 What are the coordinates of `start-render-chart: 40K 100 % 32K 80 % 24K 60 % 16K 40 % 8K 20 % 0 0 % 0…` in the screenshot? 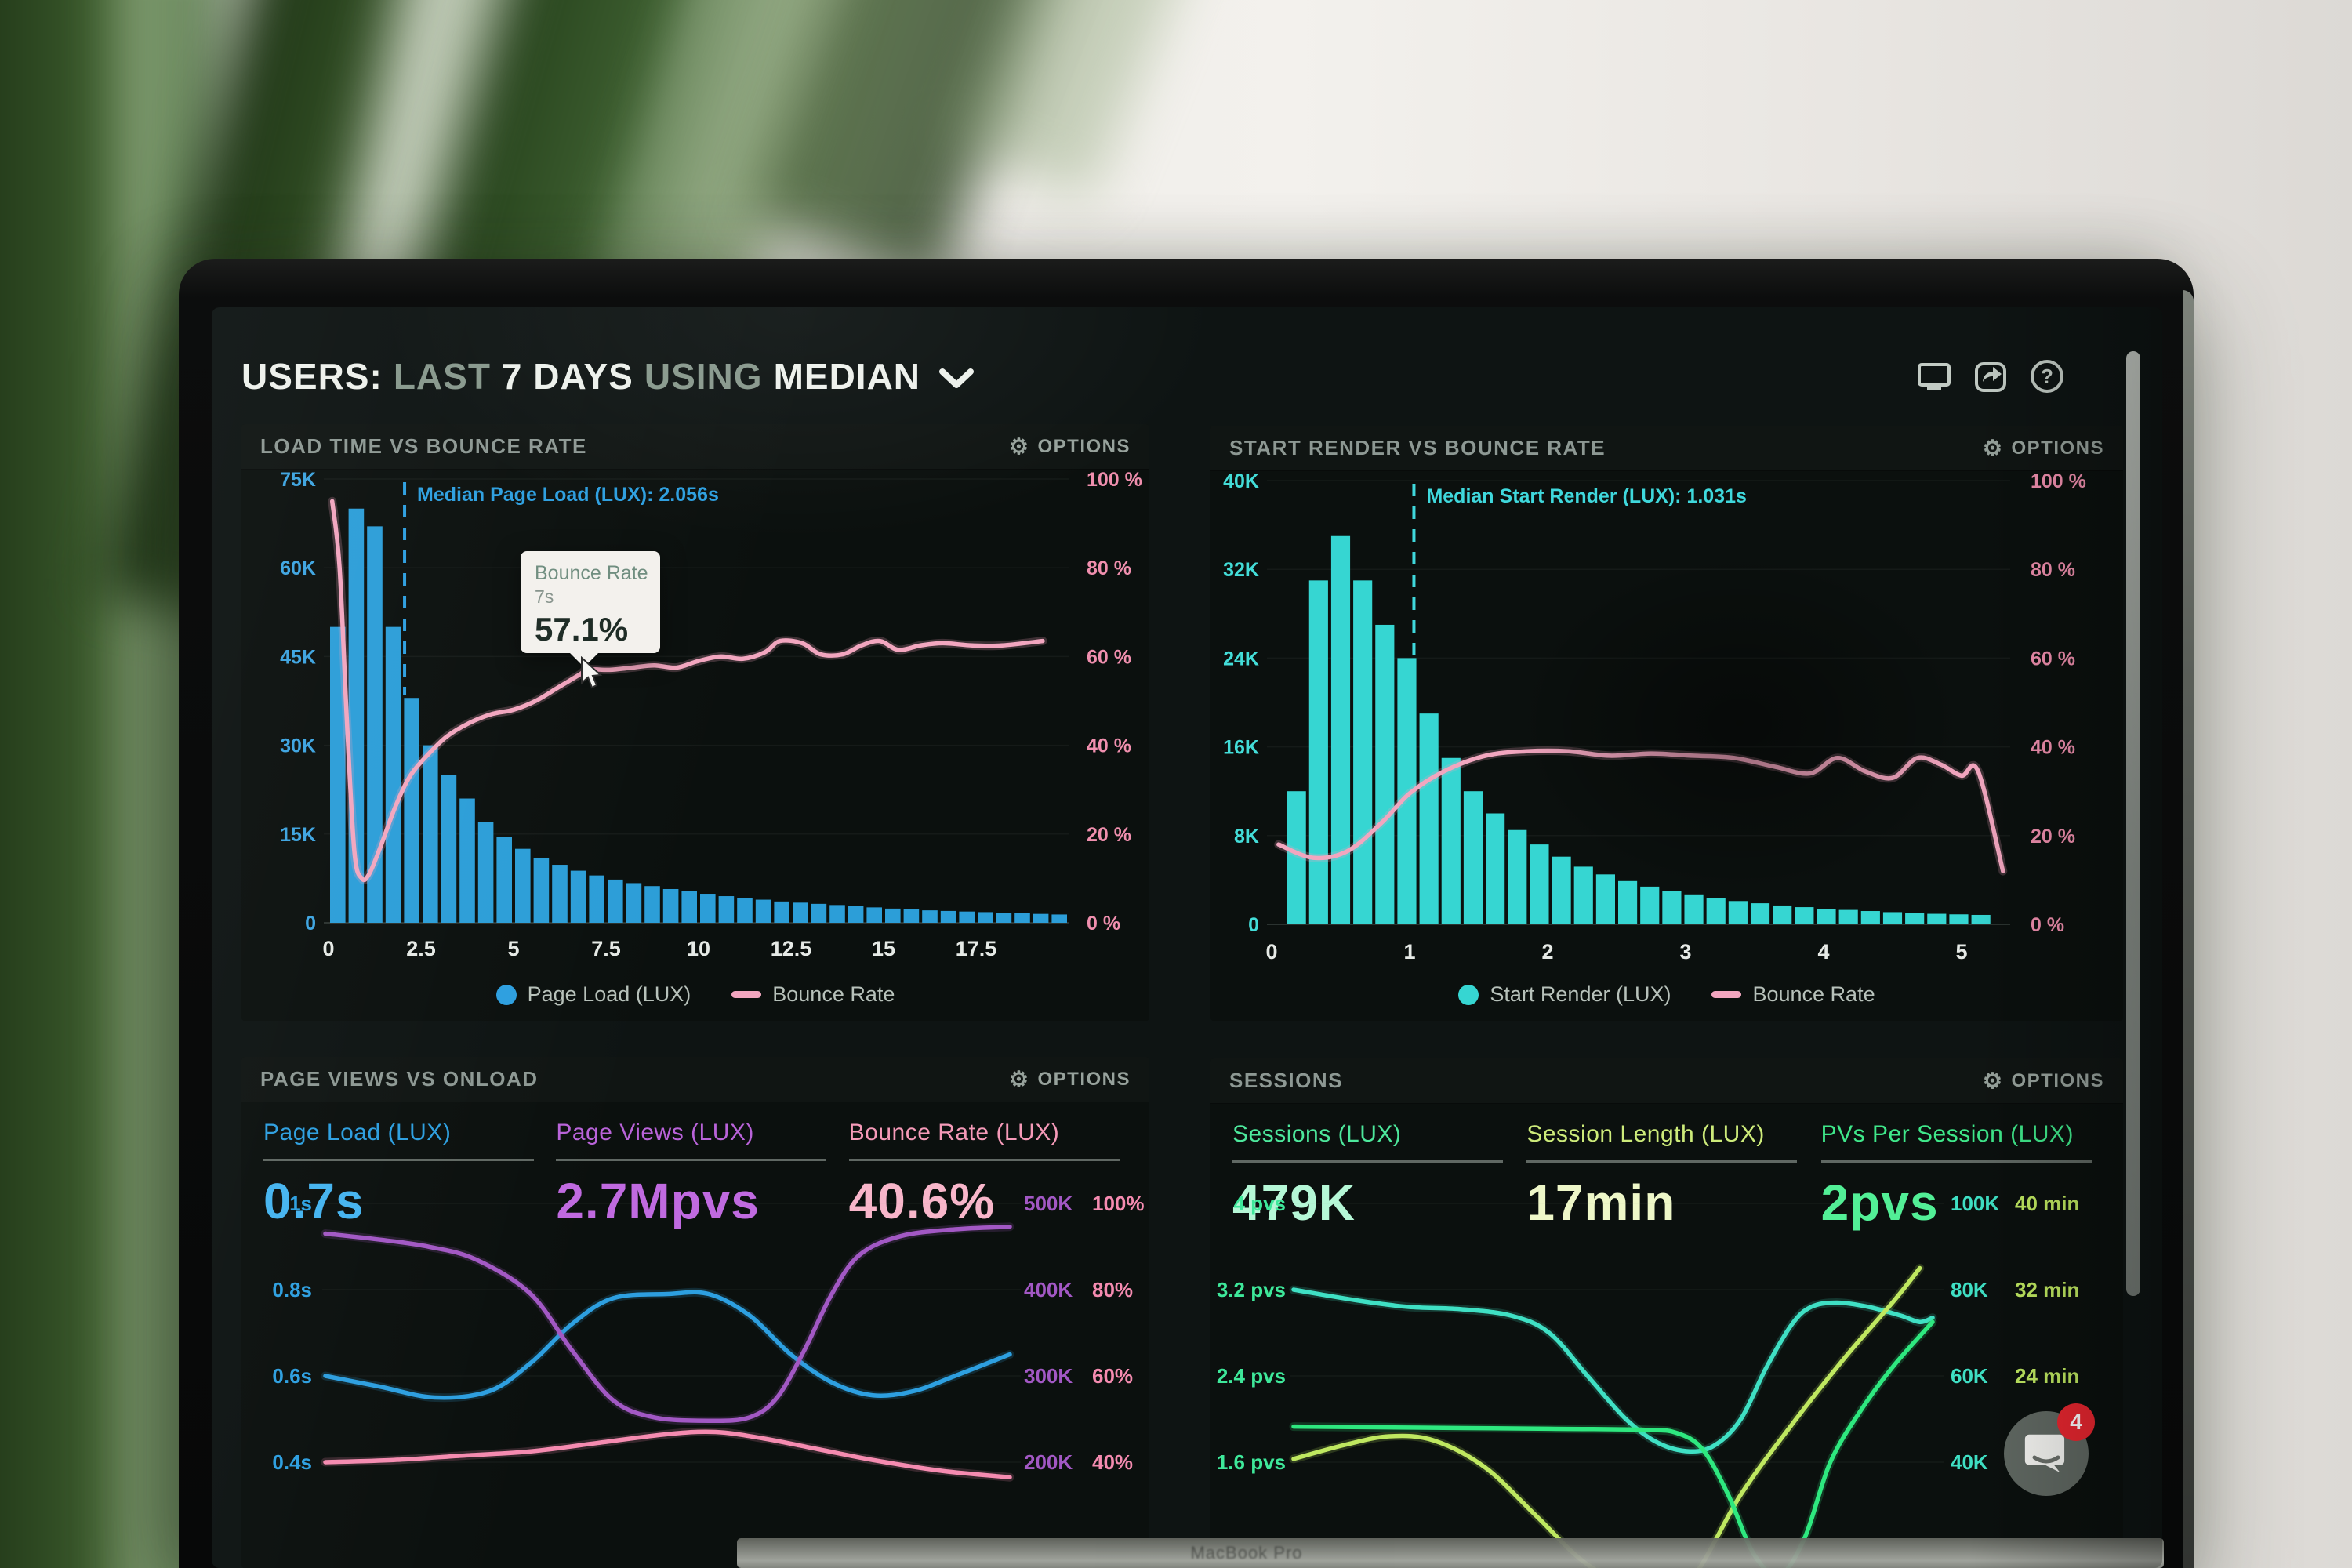 It's located at (1667, 723).